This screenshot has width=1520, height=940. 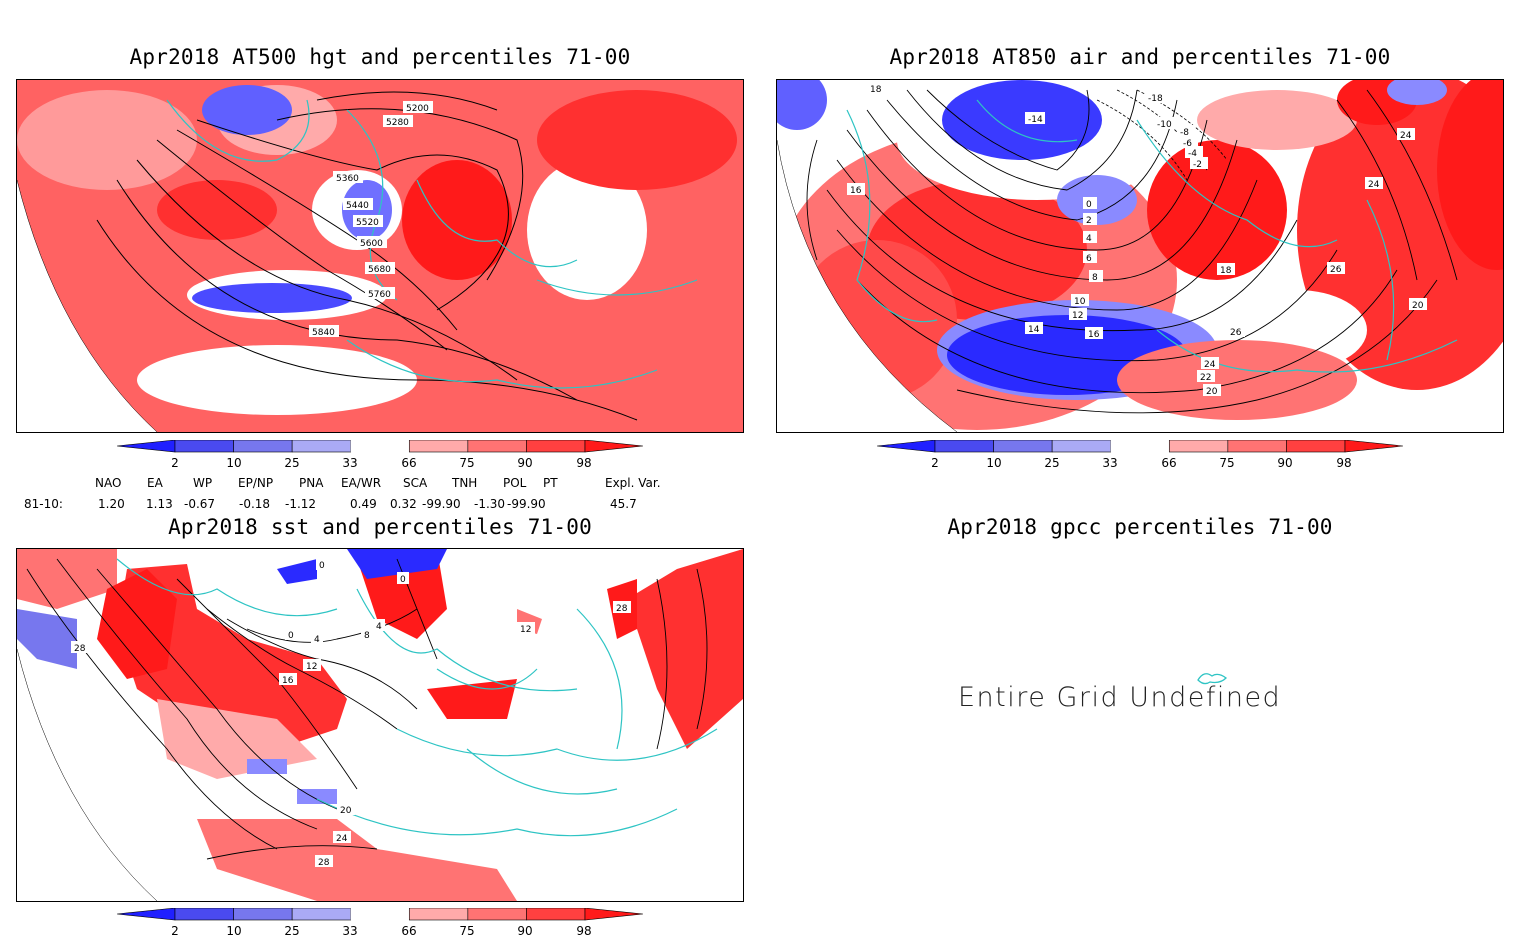 What do you see at coordinates (363, 504) in the screenshot?
I see `index-value: 0.49` at bounding box center [363, 504].